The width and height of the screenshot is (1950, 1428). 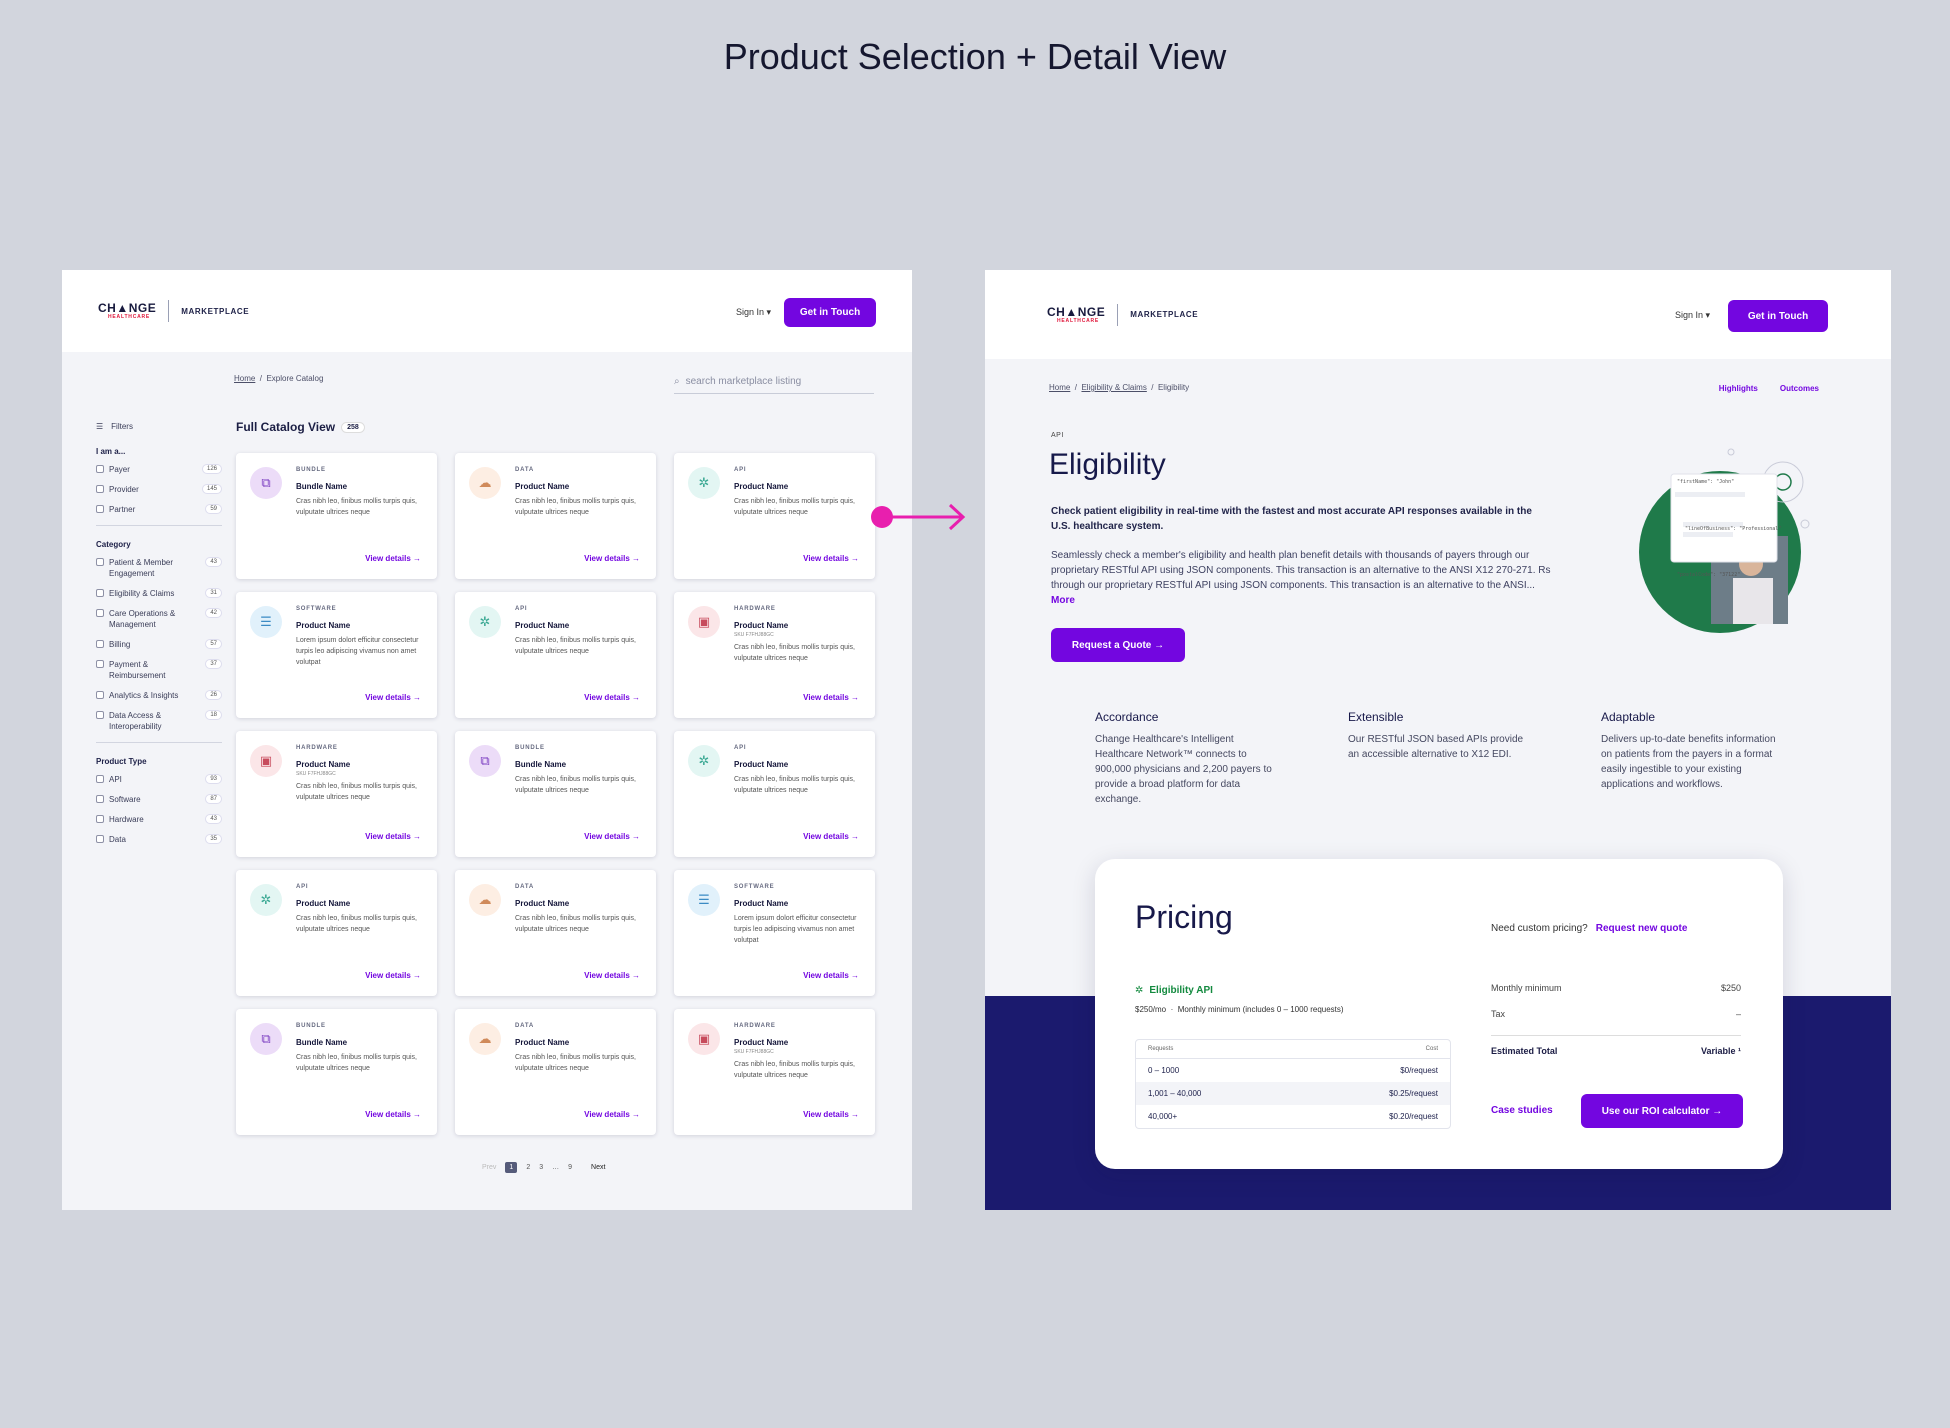 I want to click on filter-option: Billing 57, so click(x=159, y=644).